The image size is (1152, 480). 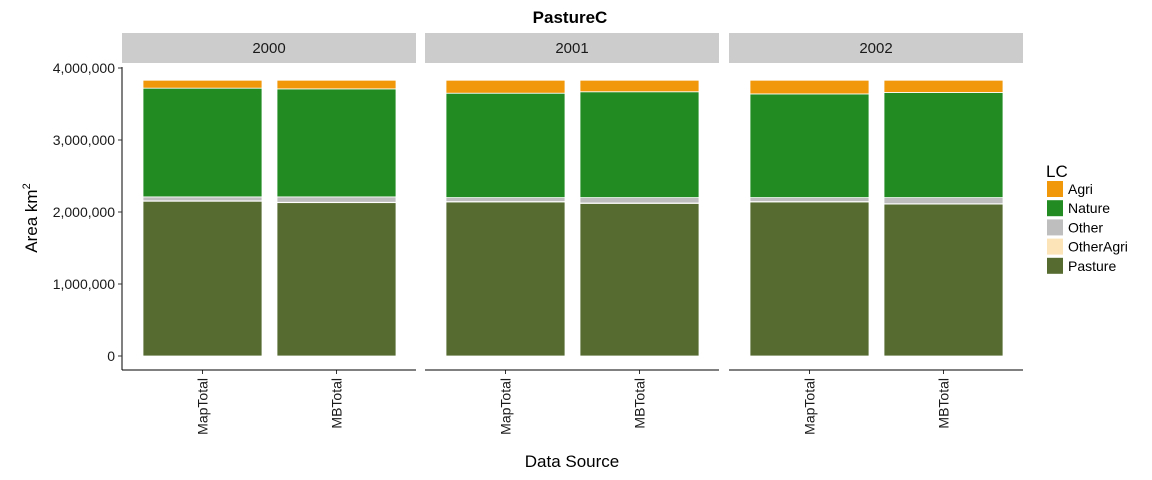 I want to click on y-axis-label-text: Area km, so click(x=31, y=220).